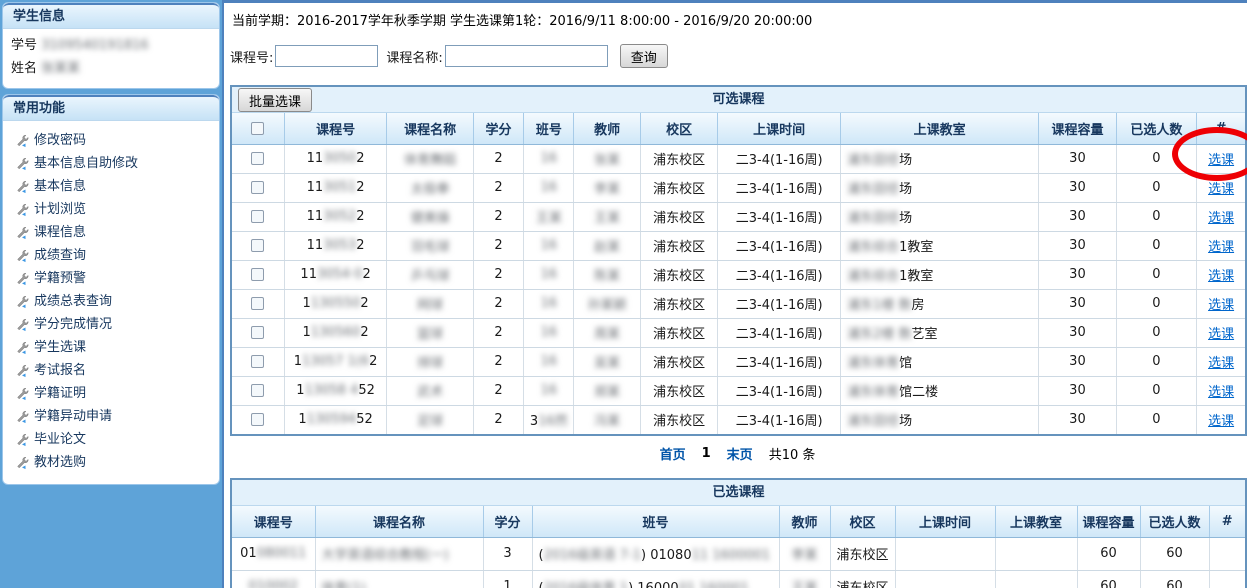 This screenshot has width=1247, height=588. Describe the element at coordinates (117, 347) in the screenshot. I see `sidebar-item-学生选课: 学生选课` at that location.